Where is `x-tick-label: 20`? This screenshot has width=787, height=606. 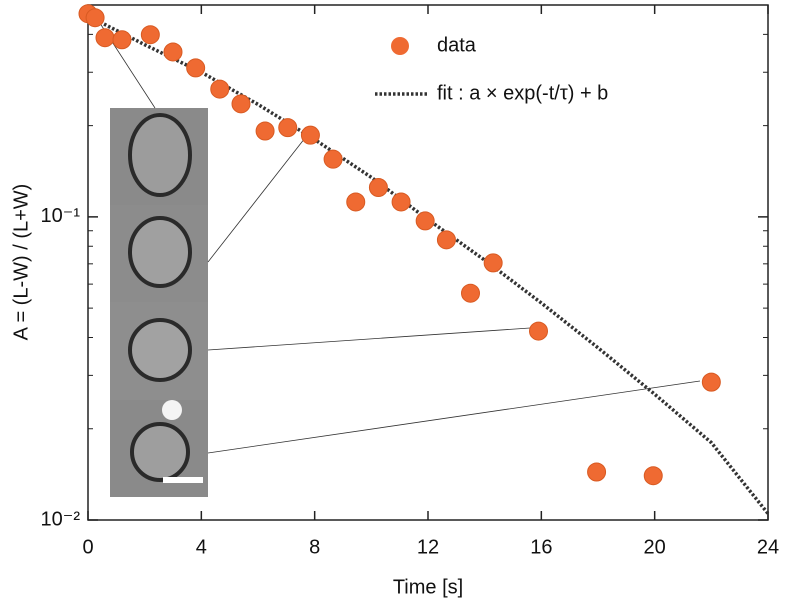
x-tick-label: 20 is located at coordinates (655, 547).